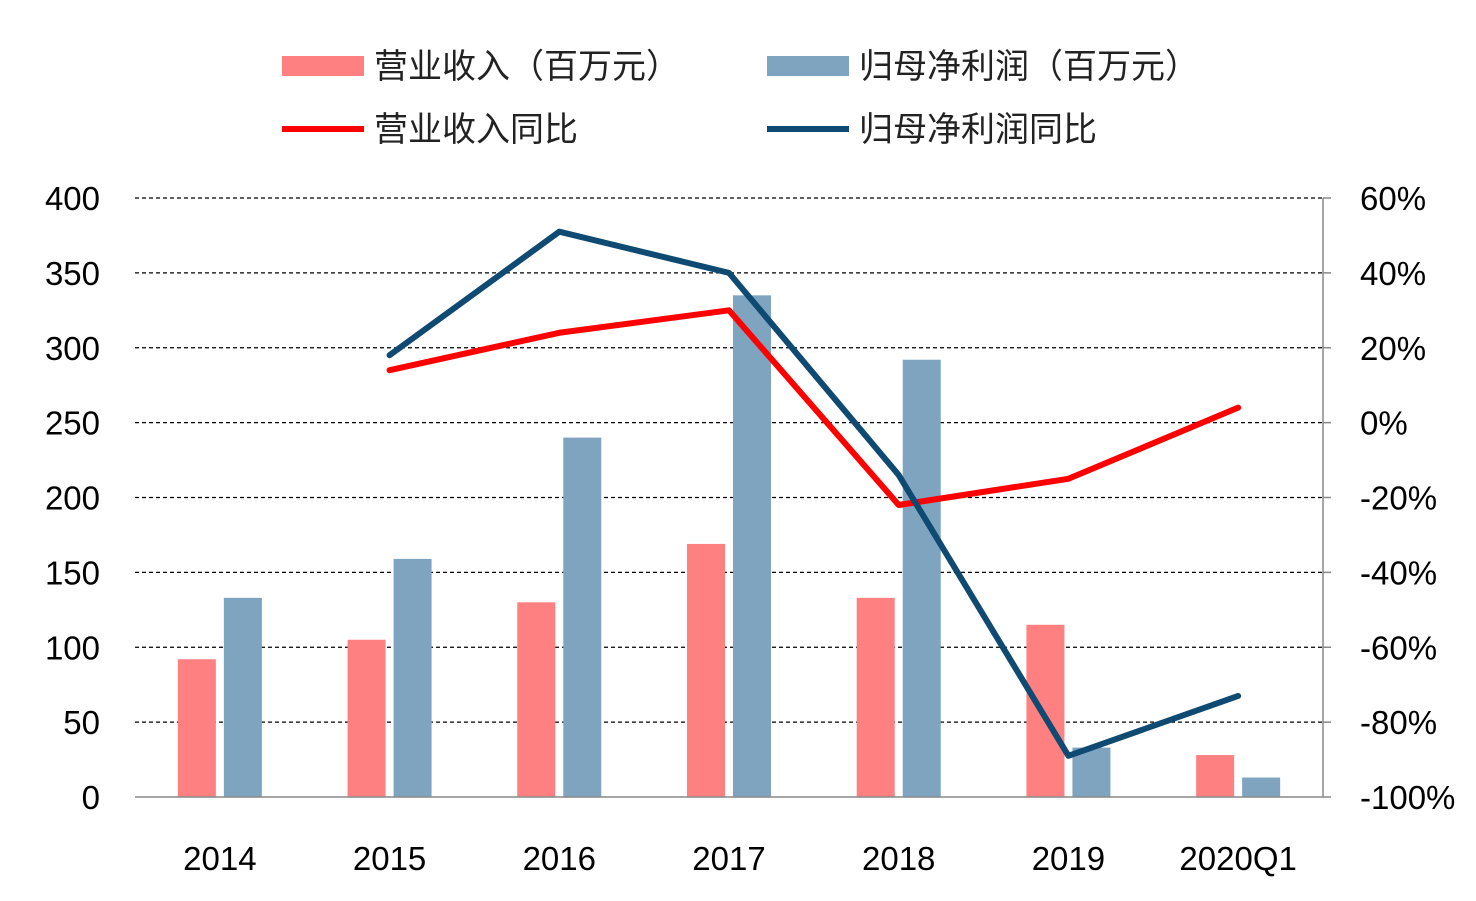 The width and height of the screenshot is (1476, 901). What do you see at coordinates (740, 98) in the screenshot?
I see `legend: 营业收入（百万元） 归母净利润（百万元） 营业收入同比 归母净利润同比` at bounding box center [740, 98].